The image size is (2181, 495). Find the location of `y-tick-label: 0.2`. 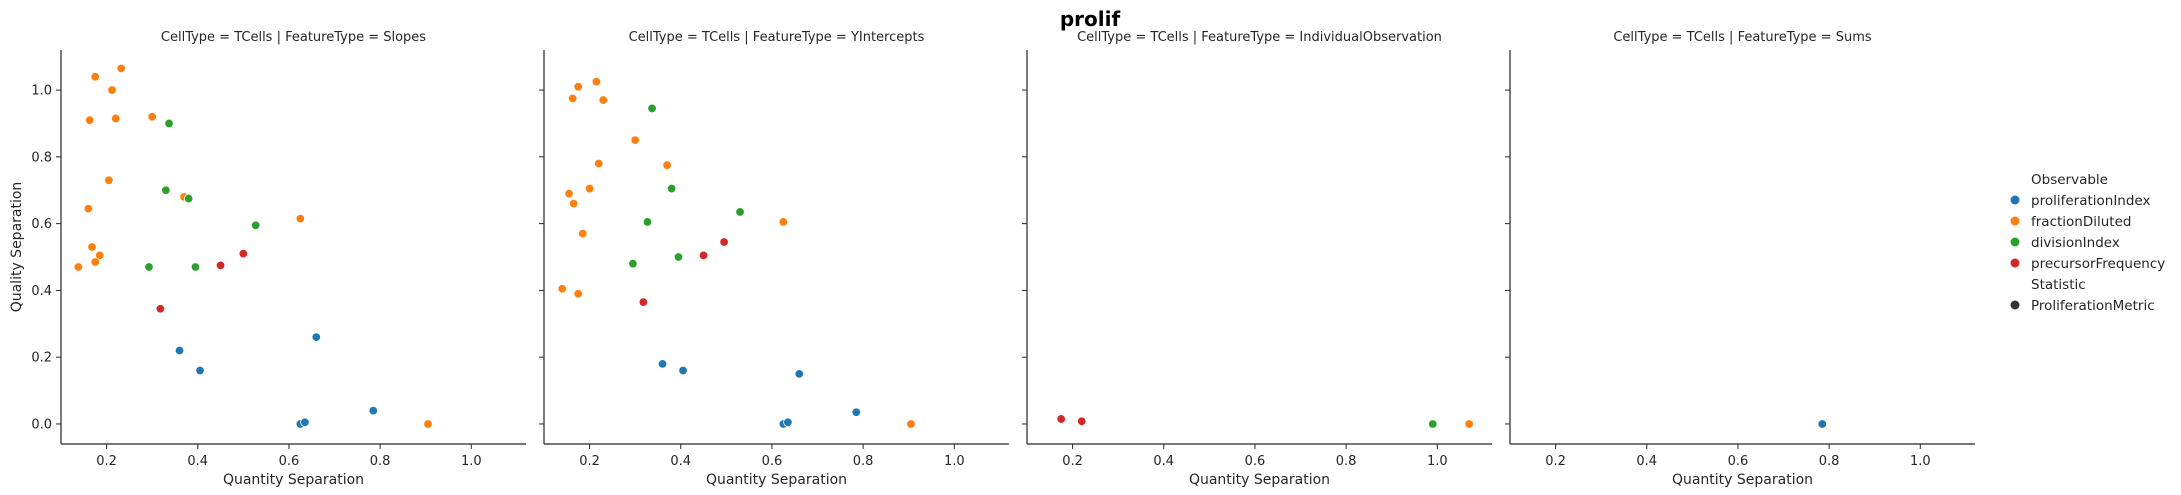

y-tick-label: 0.2 is located at coordinates (41, 358).